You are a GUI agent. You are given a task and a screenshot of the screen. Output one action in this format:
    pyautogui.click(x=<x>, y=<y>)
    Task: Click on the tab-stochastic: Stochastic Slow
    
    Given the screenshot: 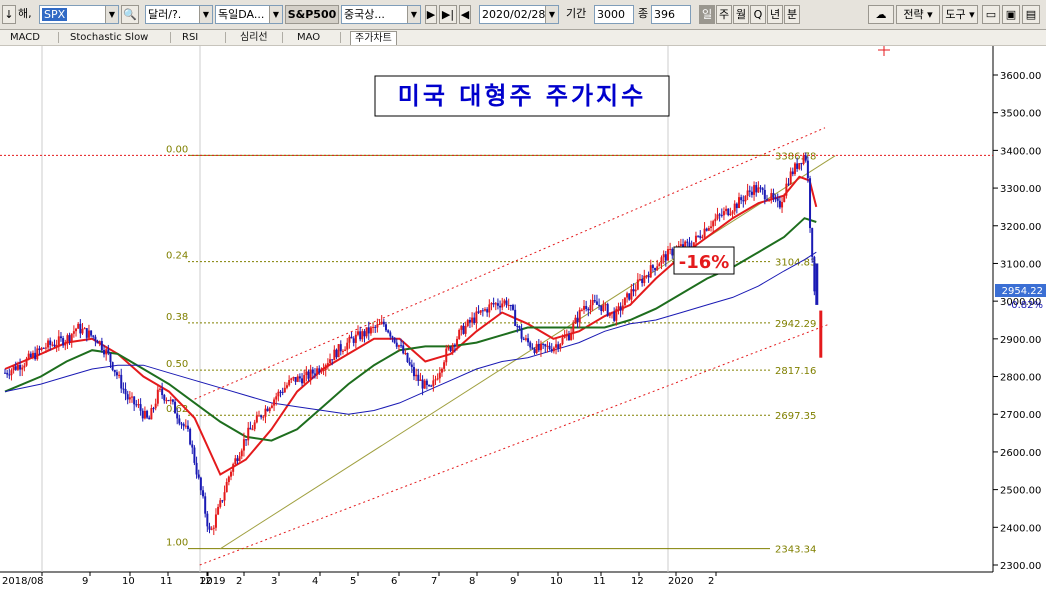 What is the action you would take?
    pyautogui.click(x=109, y=37)
    